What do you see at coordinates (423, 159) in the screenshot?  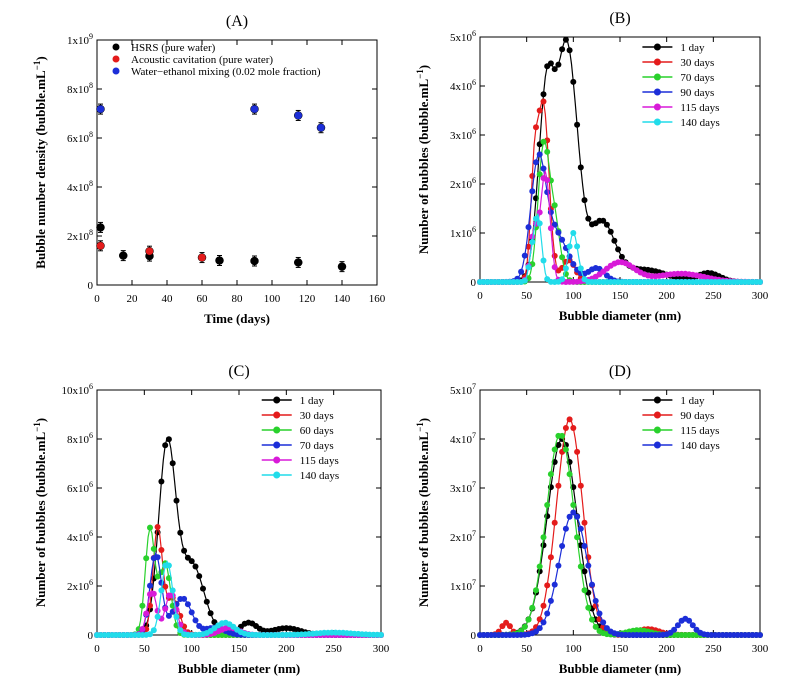 I see `y-axis-title: Number of bubbles (bubble.mL−1)` at bounding box center [423, 159].